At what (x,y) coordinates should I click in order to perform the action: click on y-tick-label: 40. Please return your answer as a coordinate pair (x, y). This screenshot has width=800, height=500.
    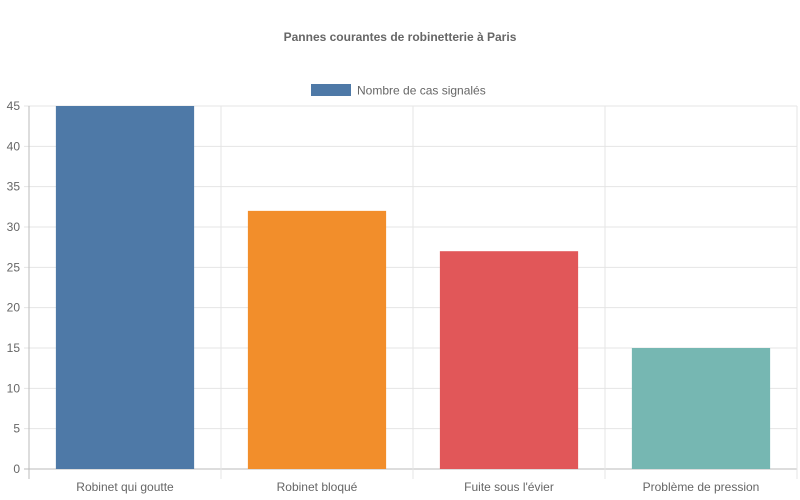
    Looking at the image, I should click on (14, 146).